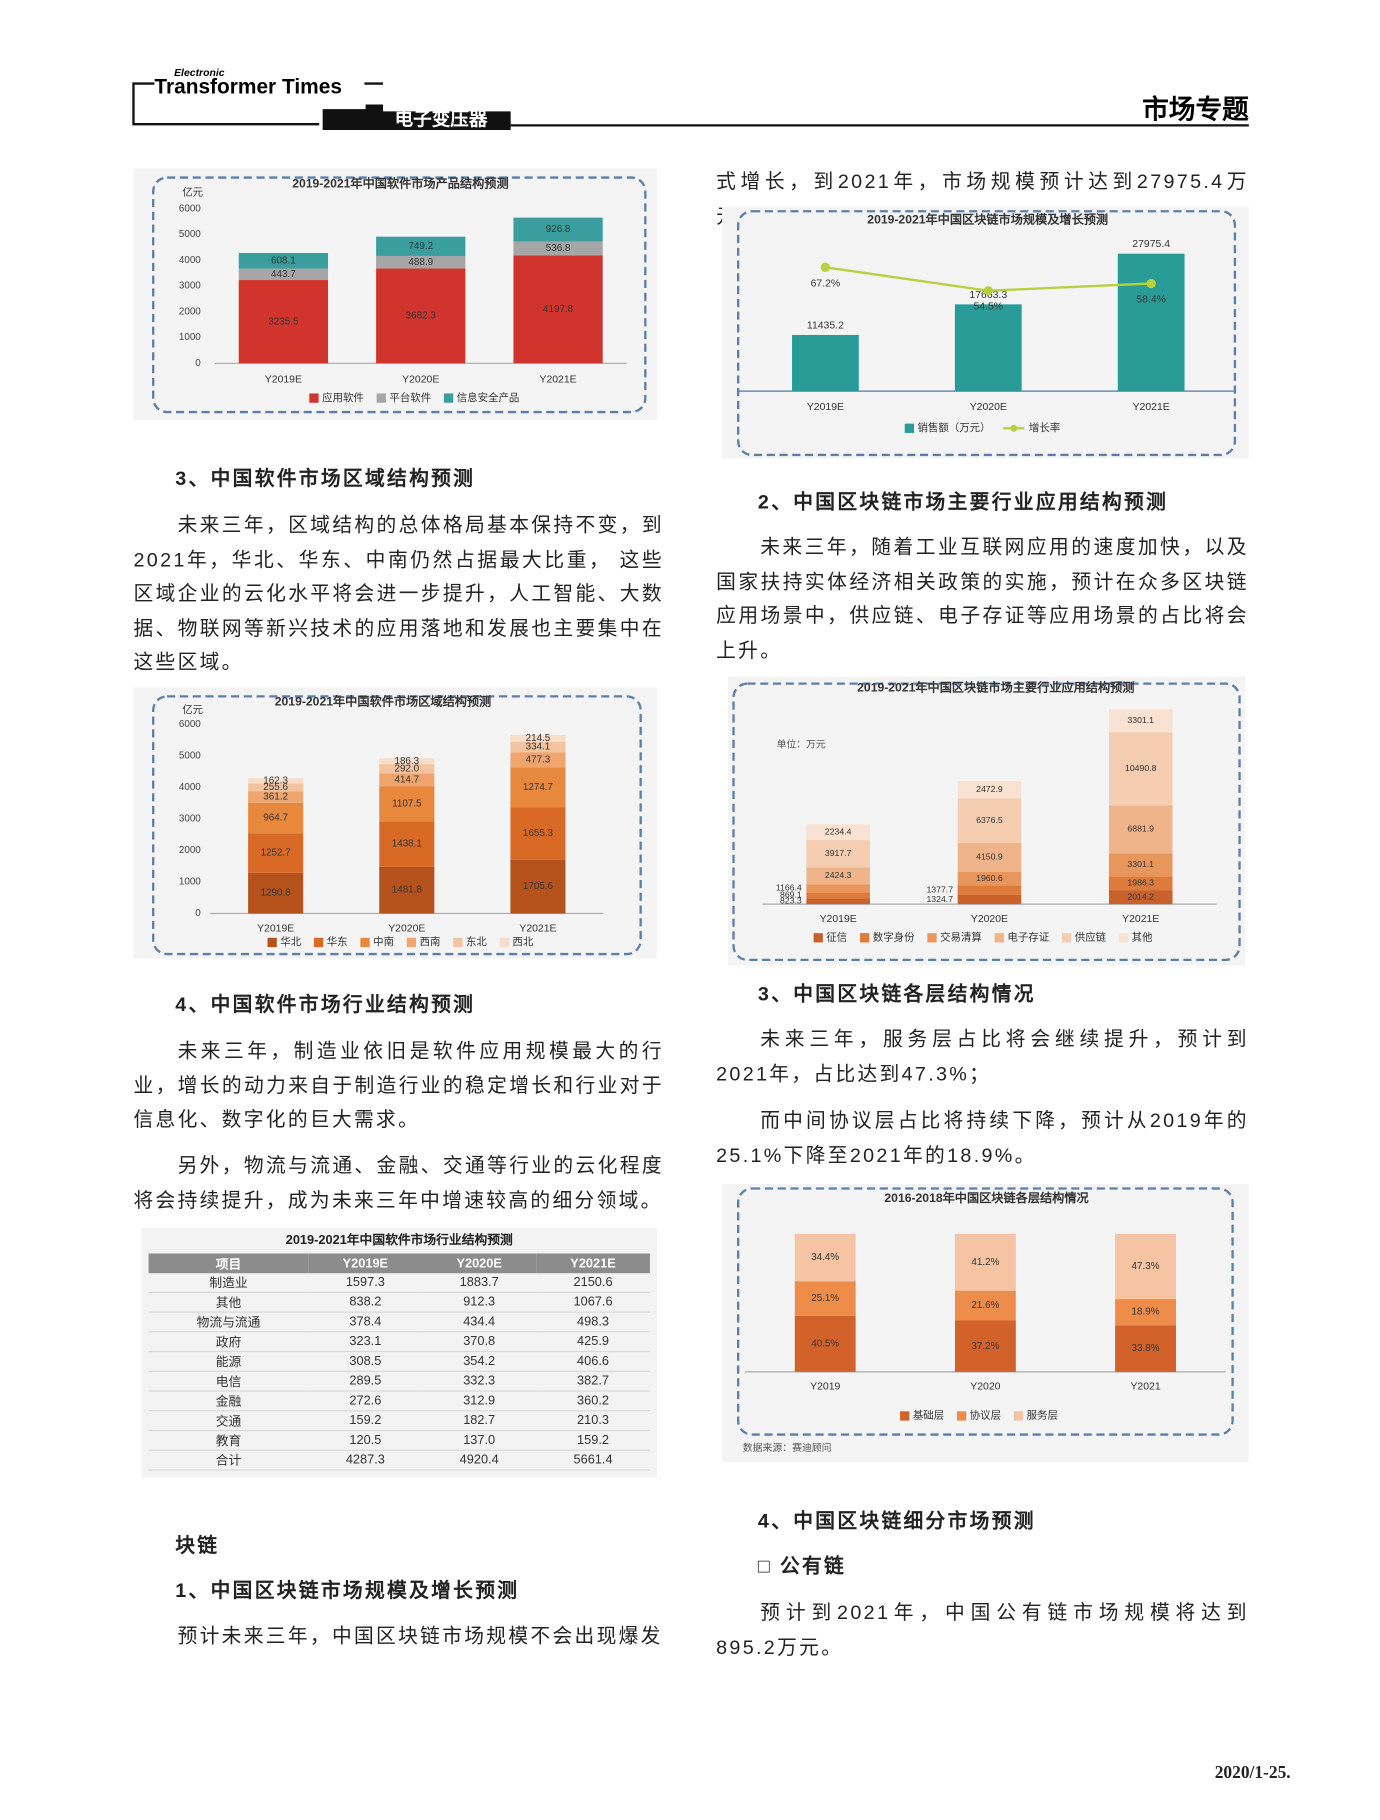 This screenshot has width=1380, height=1820. I want to click on y-tick-label: 3000, so click(190, 286).